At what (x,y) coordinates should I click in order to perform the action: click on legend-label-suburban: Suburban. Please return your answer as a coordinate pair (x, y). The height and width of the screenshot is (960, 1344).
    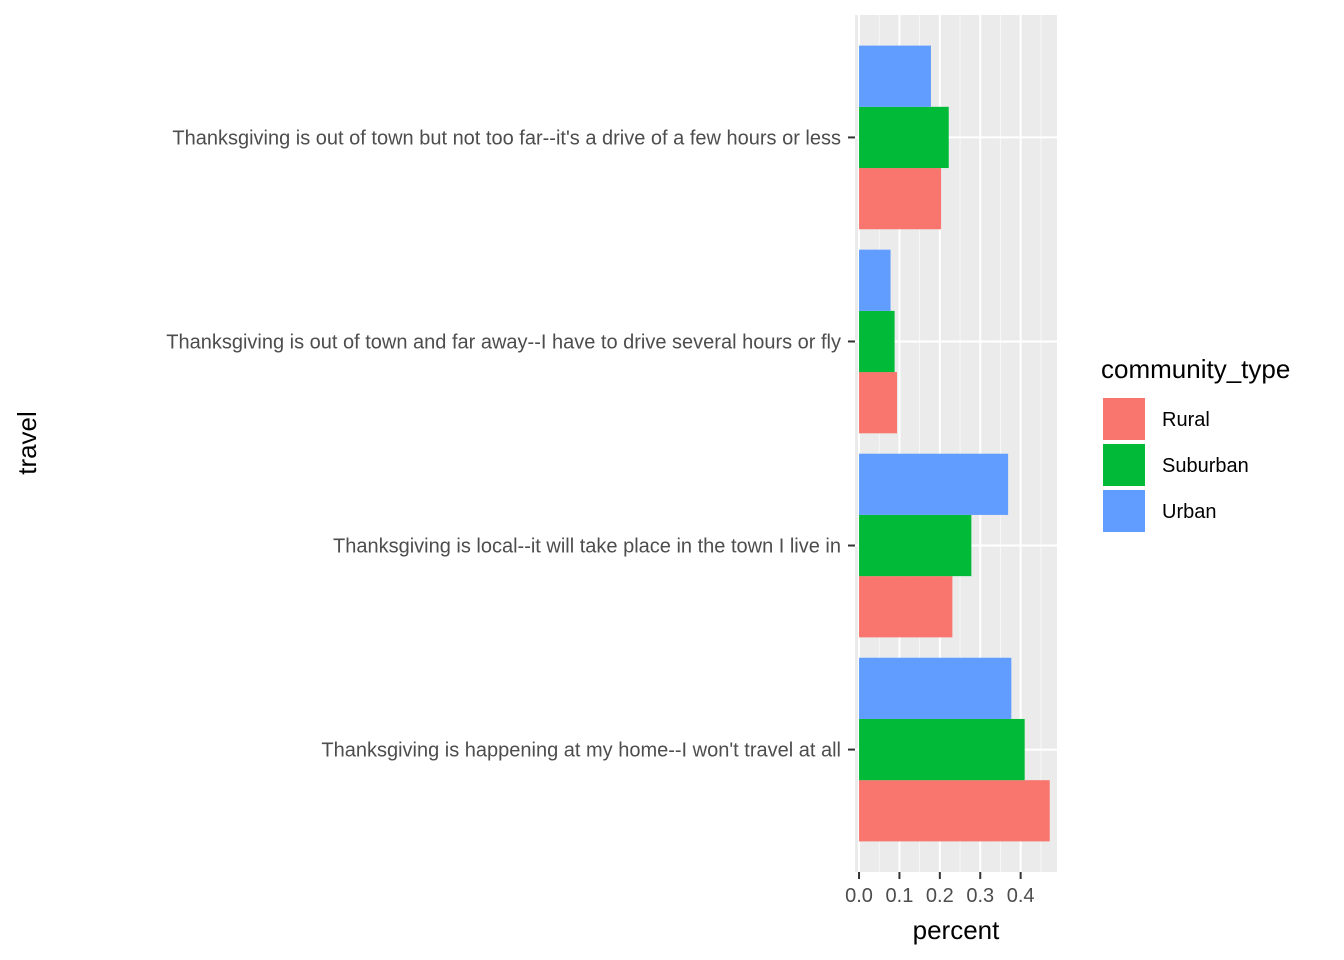
    Looking at the image, I should click on (1205, 466).